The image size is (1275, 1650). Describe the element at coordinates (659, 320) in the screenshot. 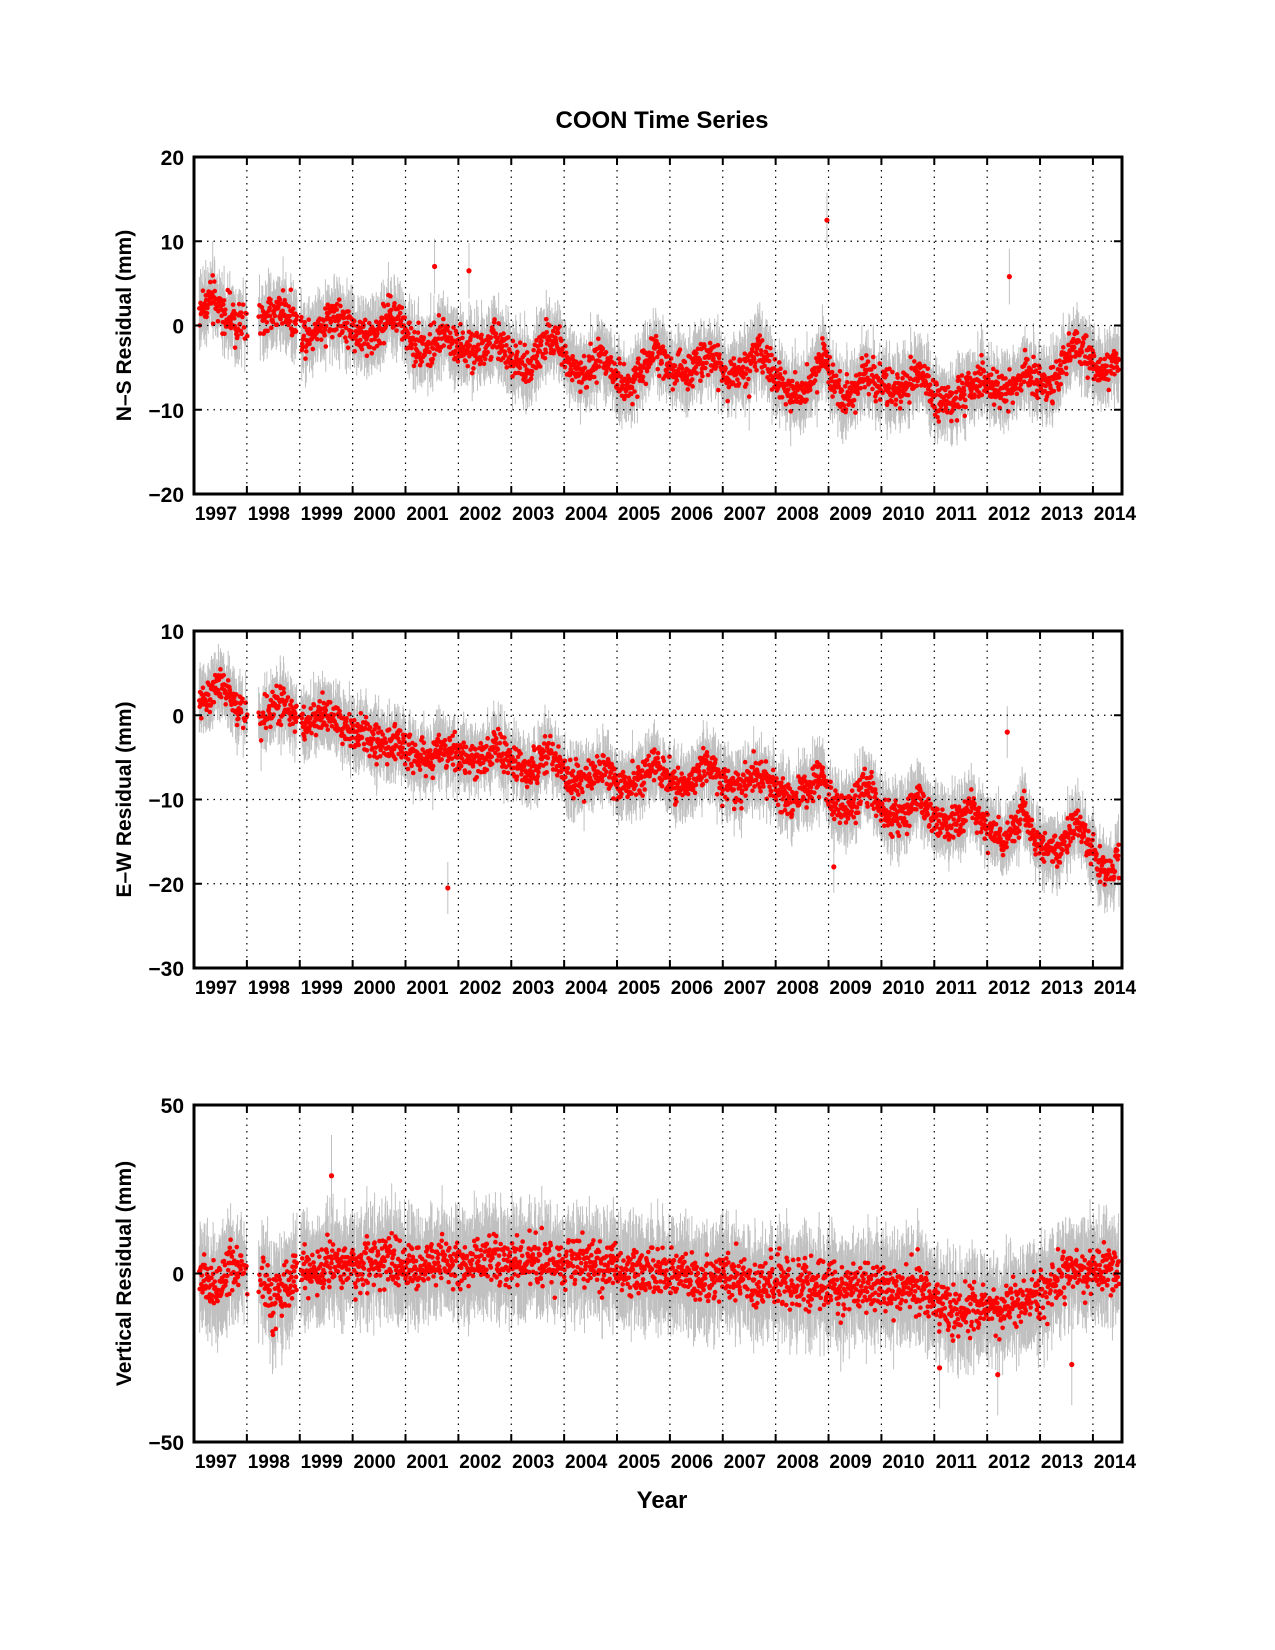

I see `panel-ns-points` at that location.